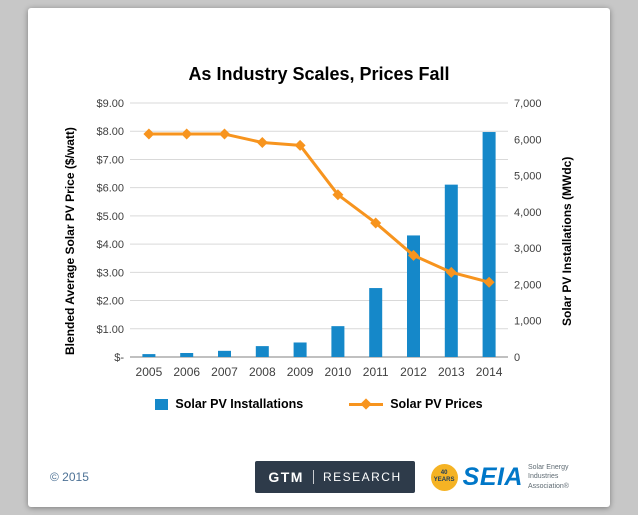 The image size is (638, 515). What do you see at coordinates (492, 476) in the screenshot?
I see `seia-logo-text: SEIA` at bounding box center [492, 476].